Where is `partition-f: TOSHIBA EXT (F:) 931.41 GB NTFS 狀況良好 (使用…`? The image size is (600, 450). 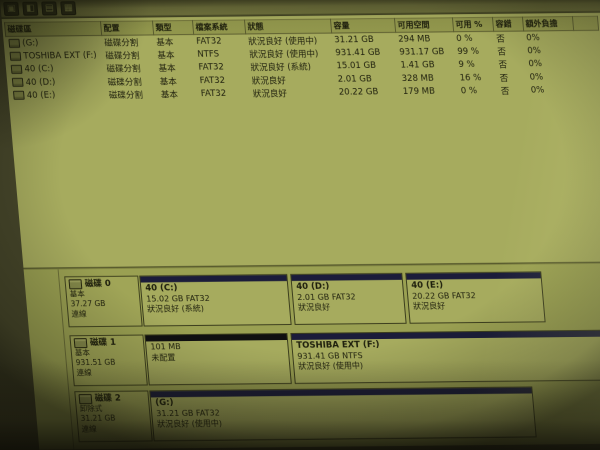
partition-f: TOSHIBA EXT (F:) 931.41 GB NTFS 狀況良好 (使用… is located at coordinates (445, 356).